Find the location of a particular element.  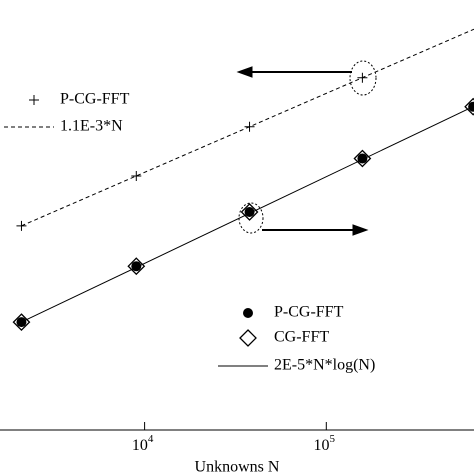

x-tick-label: 10⁴ is located at coordinates (143, 443).